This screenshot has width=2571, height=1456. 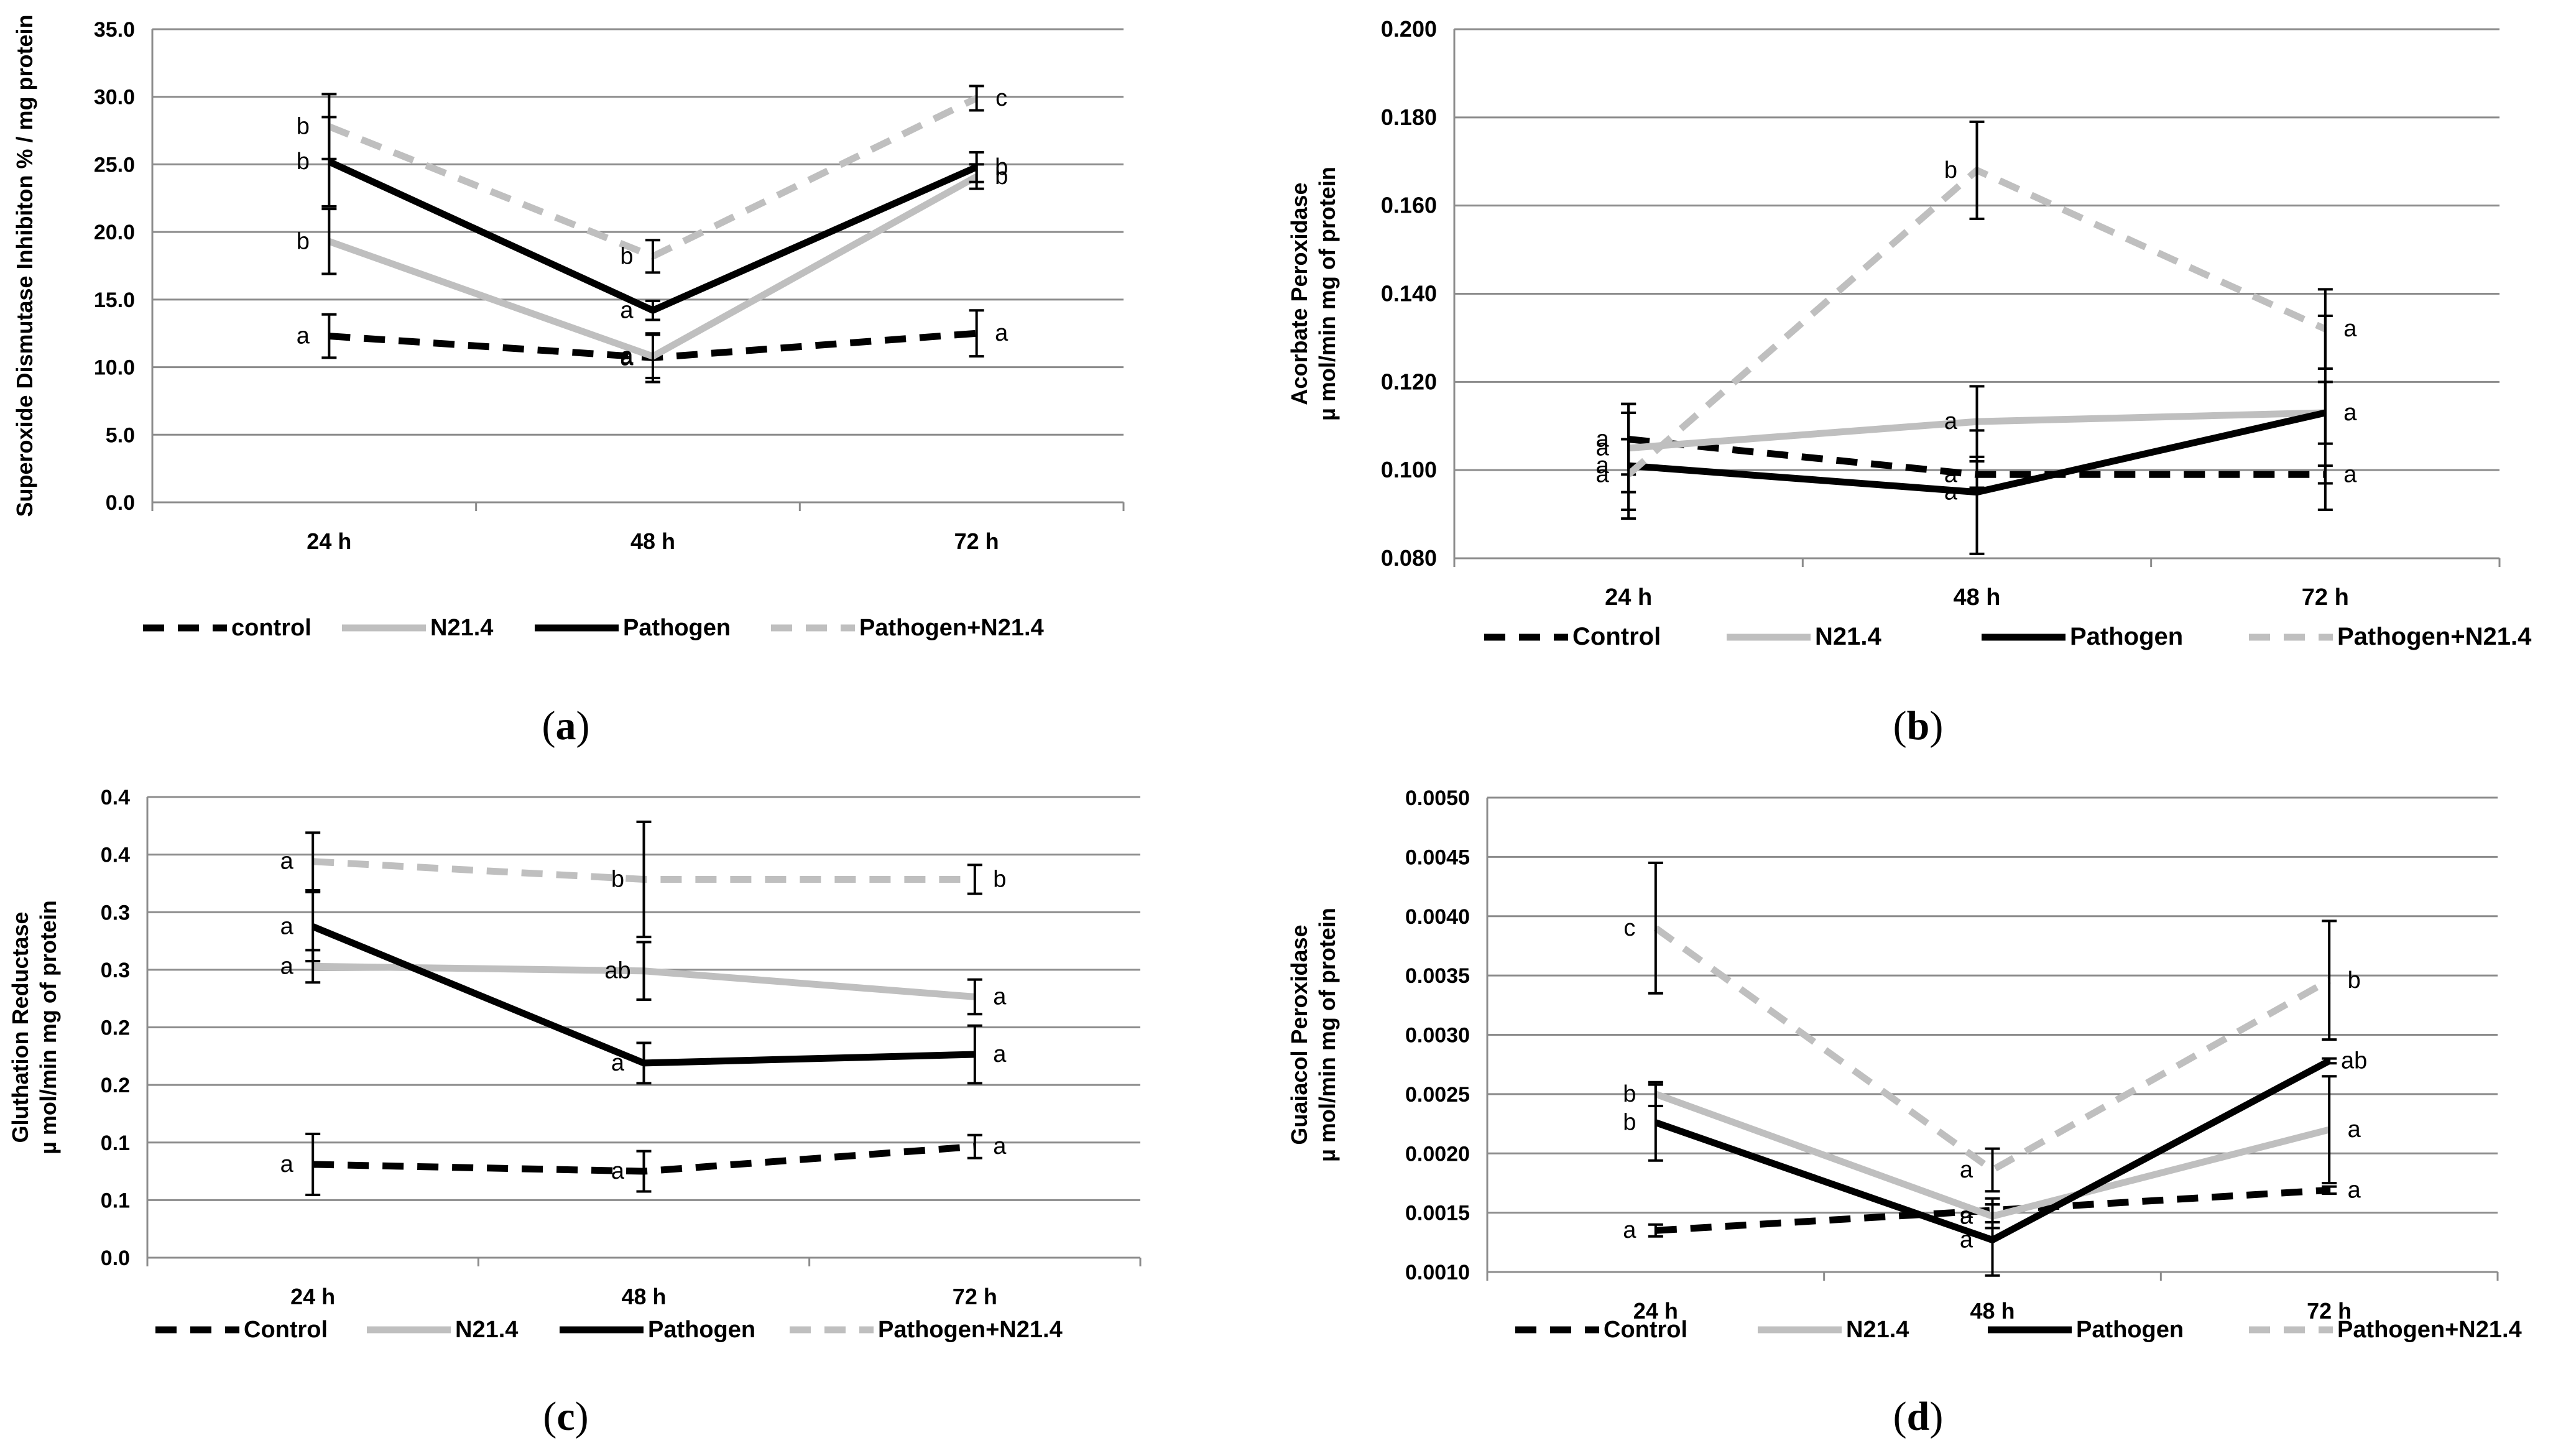 I want to click on legend-label-control: control, so click(x=271, y=628).